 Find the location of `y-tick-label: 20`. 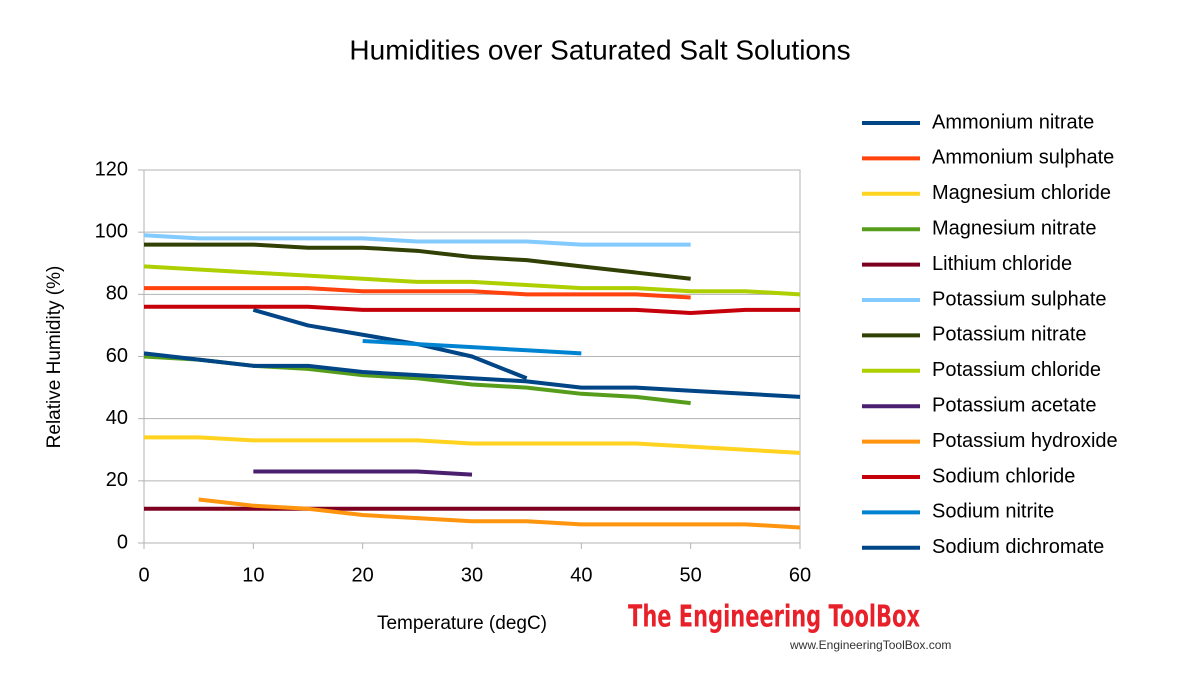

y-tick-label: 20 is located at coordinates (117, 480).